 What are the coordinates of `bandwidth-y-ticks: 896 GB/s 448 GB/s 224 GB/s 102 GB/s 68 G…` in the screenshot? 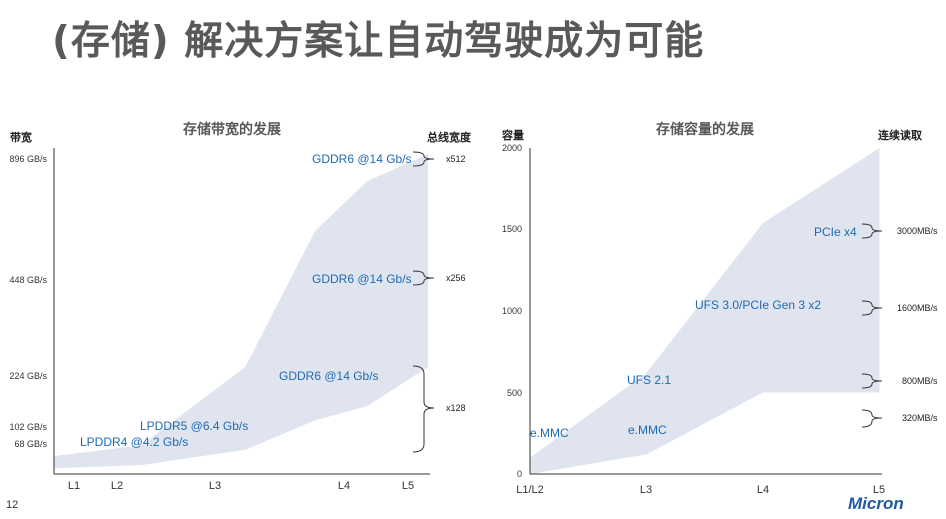 It's located at (28, 301).